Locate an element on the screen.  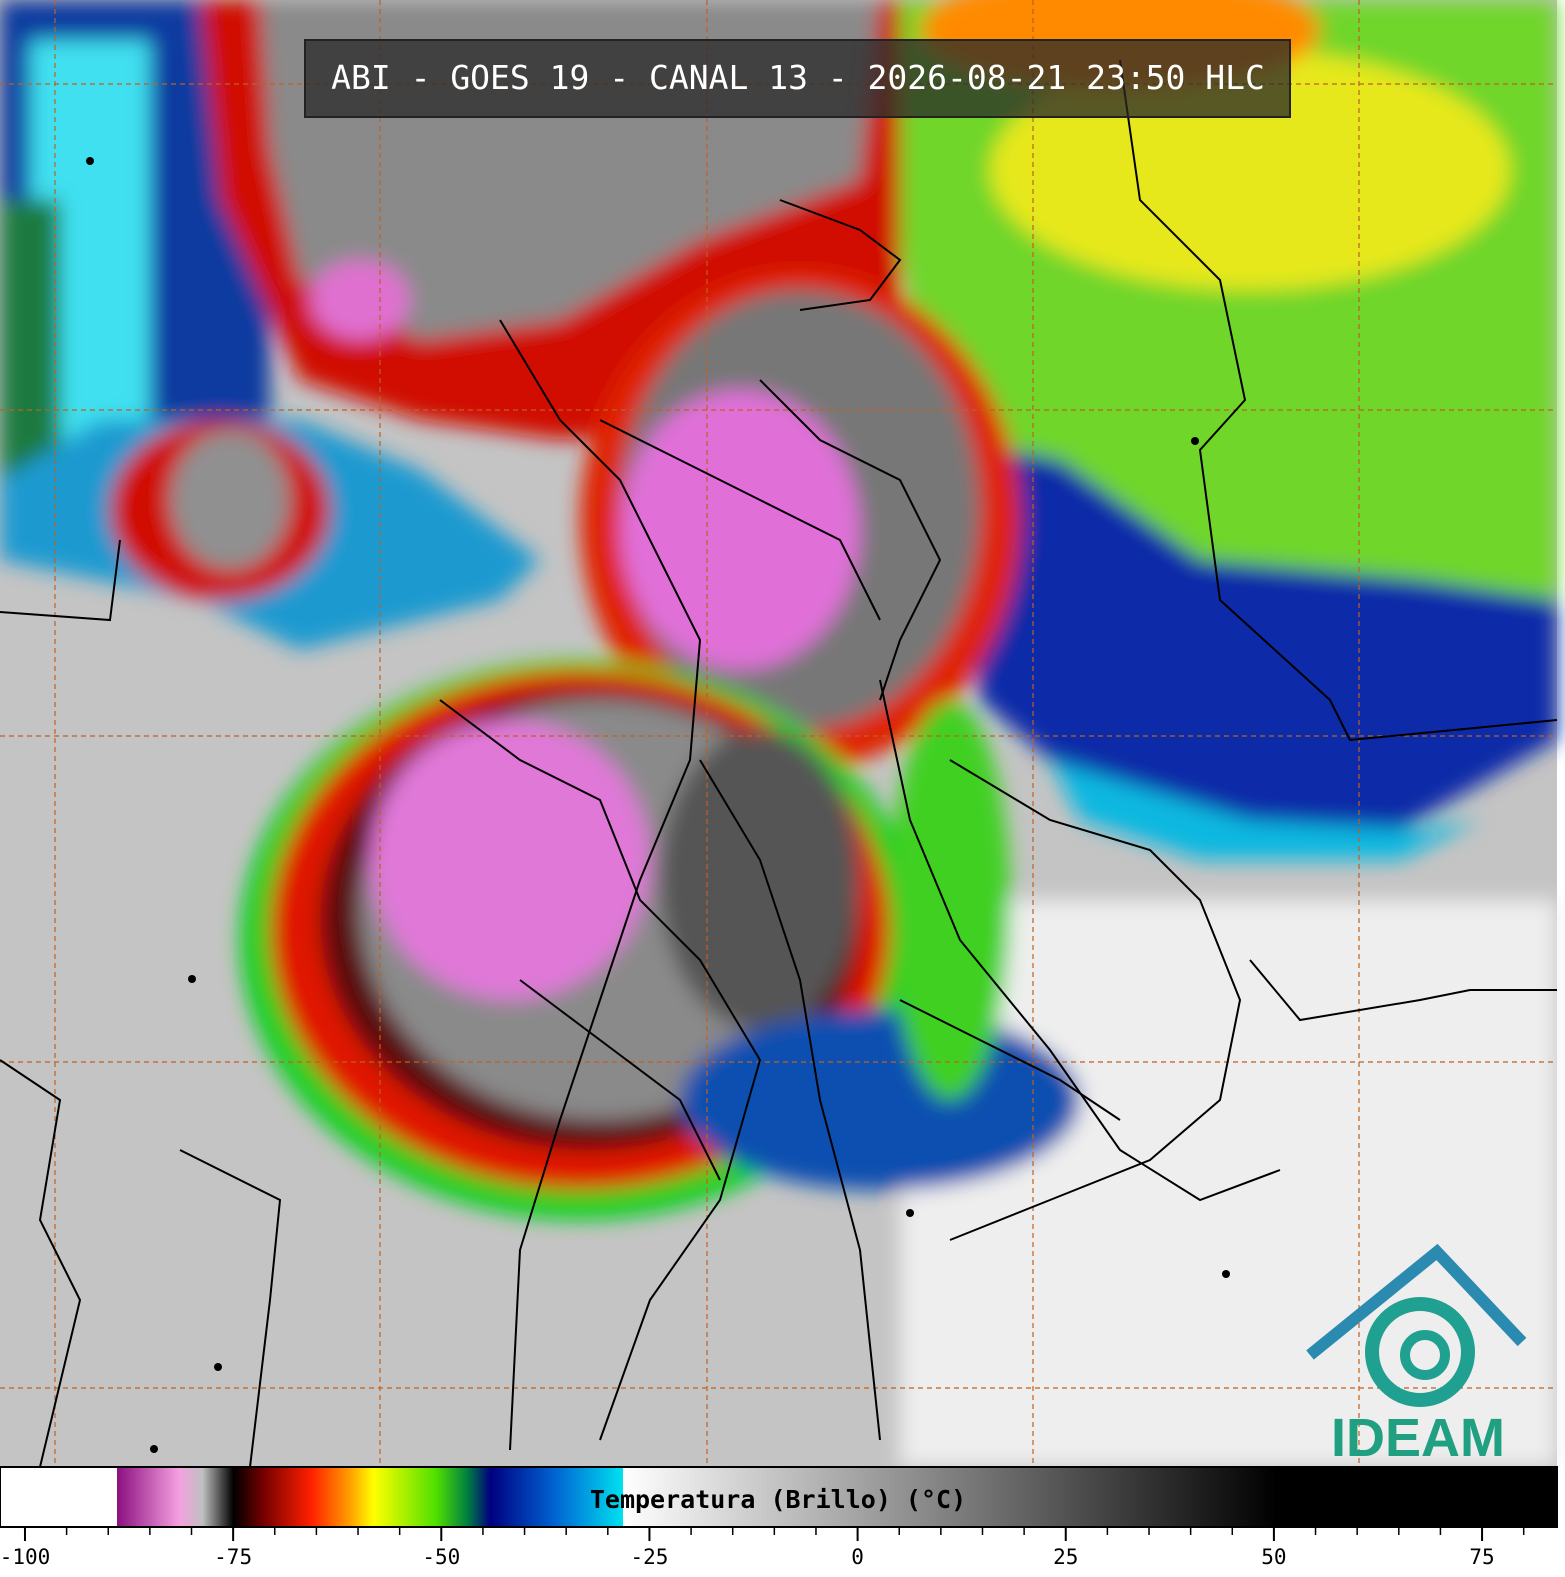
tick-label: -75 is located at coordinates (233, 1557).